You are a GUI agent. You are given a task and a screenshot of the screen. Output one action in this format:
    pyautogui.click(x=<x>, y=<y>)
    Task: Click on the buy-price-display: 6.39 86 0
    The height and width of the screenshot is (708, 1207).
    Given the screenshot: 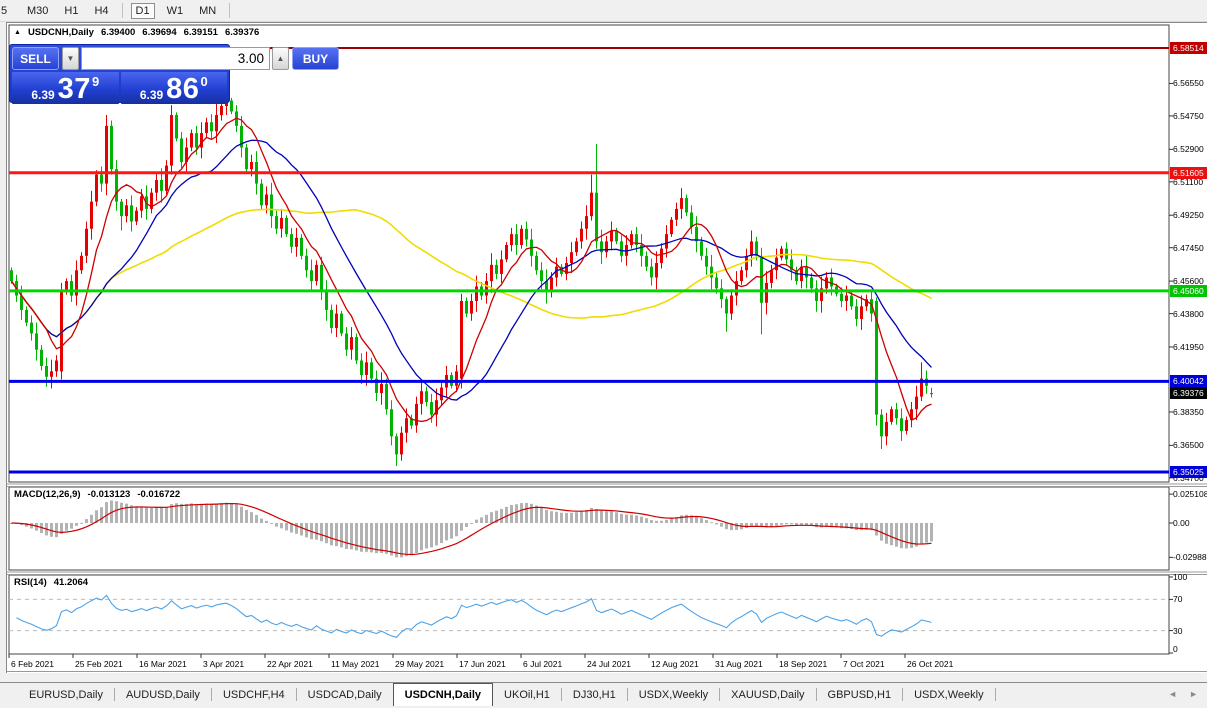 What is the action you would take?
    pyautogui.click(x=173, y=88)
    